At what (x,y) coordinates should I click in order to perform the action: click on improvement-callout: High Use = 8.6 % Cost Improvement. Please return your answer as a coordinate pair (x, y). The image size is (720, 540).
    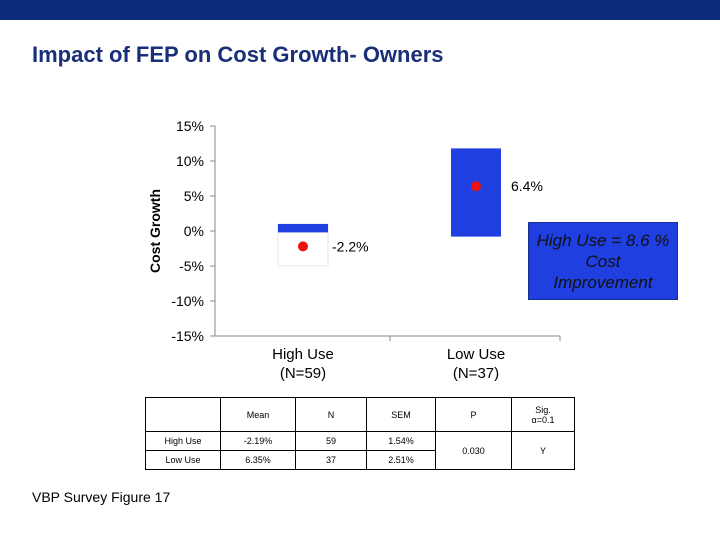
    Looking at the image, I should click on (603, 261).